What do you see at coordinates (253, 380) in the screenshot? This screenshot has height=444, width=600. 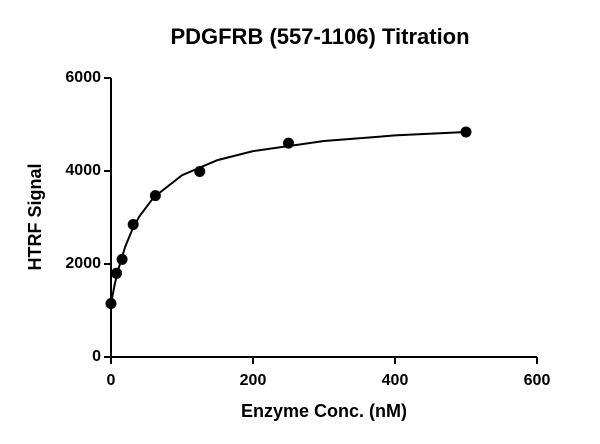 I see `x-tick-label: 200` at bounding box center [253, 380].